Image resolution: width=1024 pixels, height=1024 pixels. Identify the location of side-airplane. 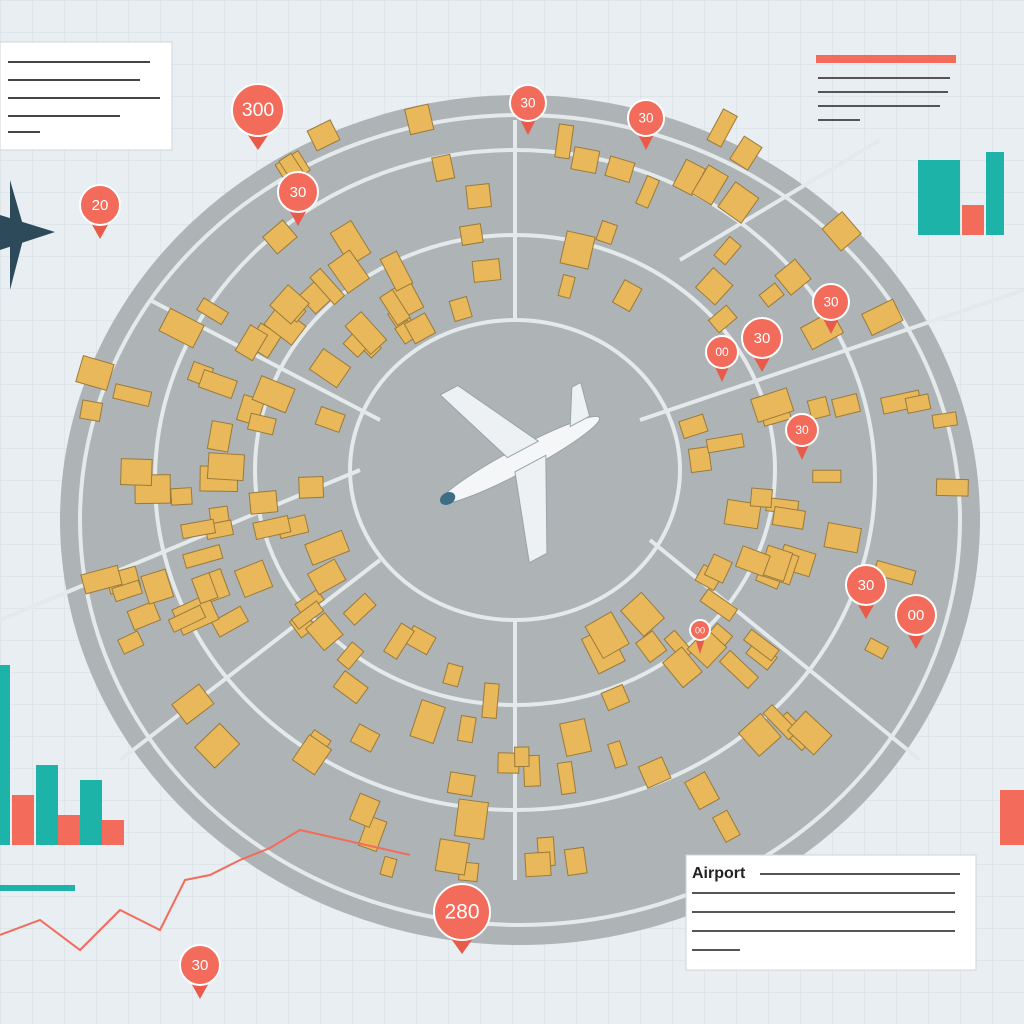
(27, 235).